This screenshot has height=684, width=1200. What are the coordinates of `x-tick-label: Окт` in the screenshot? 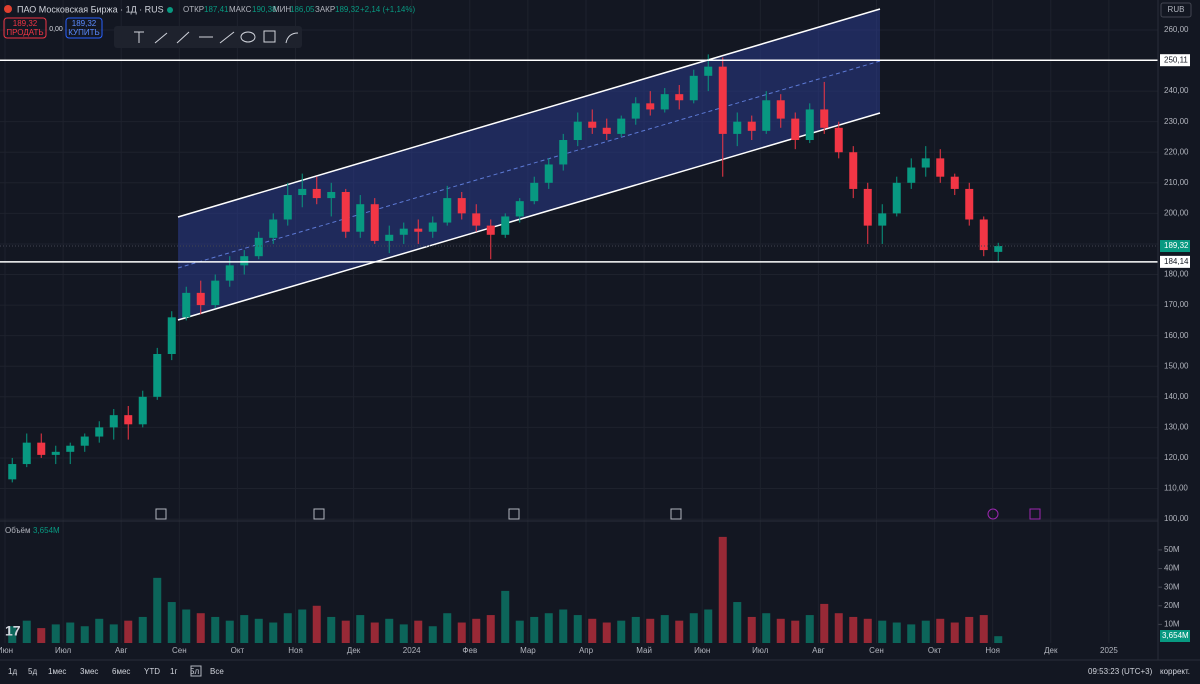 It's located at (238, 650).